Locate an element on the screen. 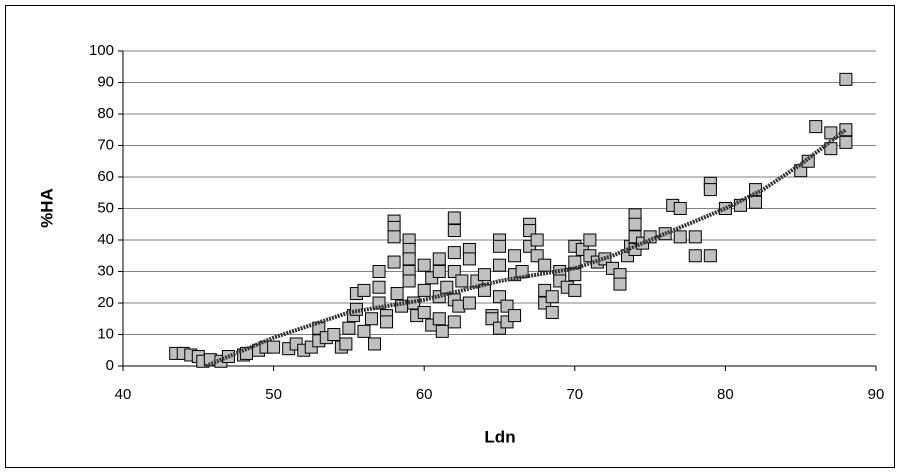  y-tick-label: 20 is located at coordinates (105, 302).